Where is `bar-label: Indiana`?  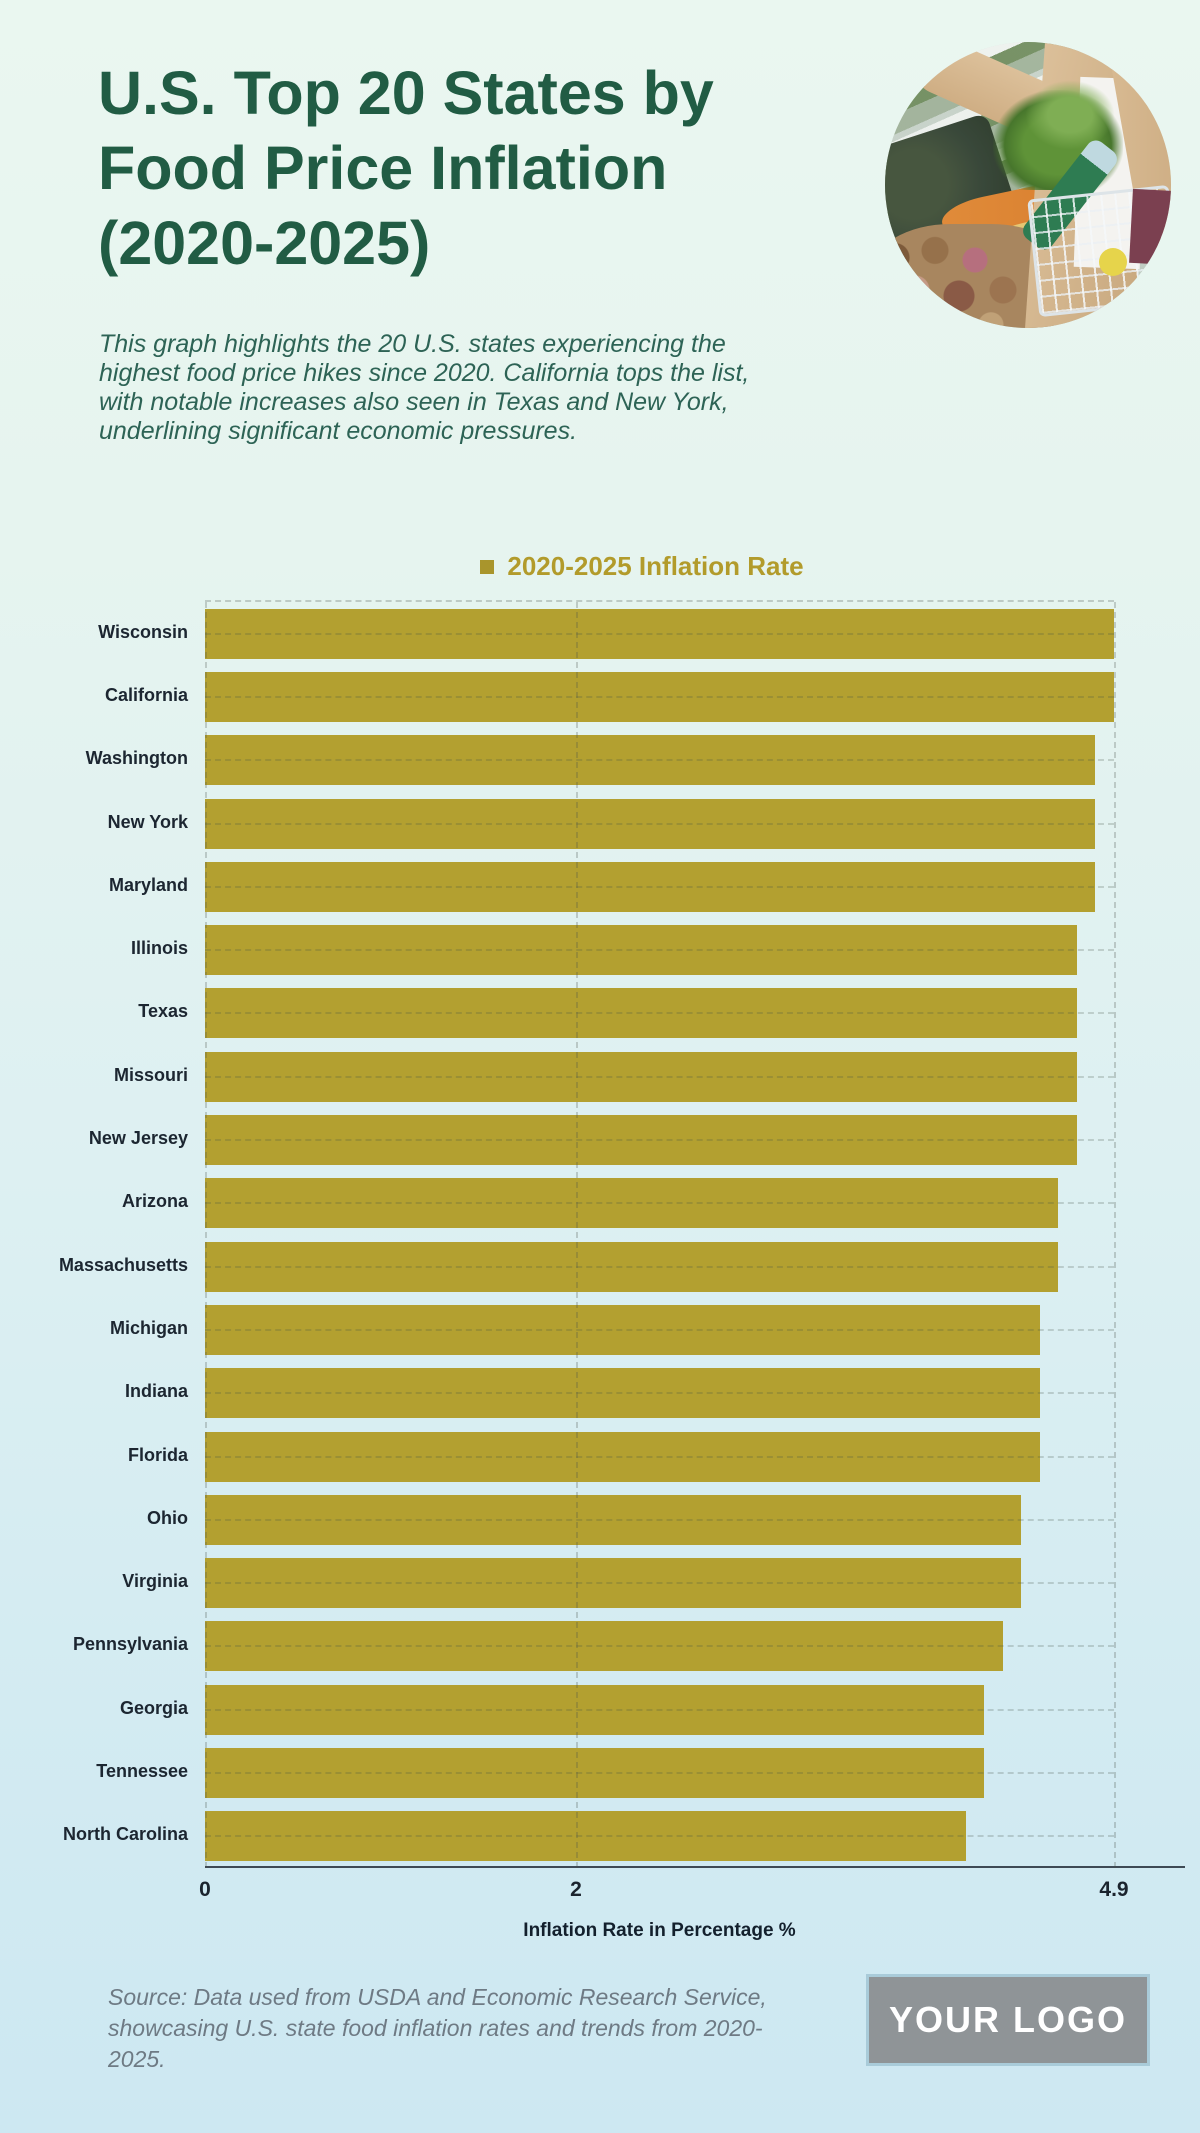 bar-label: Indiana is located at coordinates (156, 1391).